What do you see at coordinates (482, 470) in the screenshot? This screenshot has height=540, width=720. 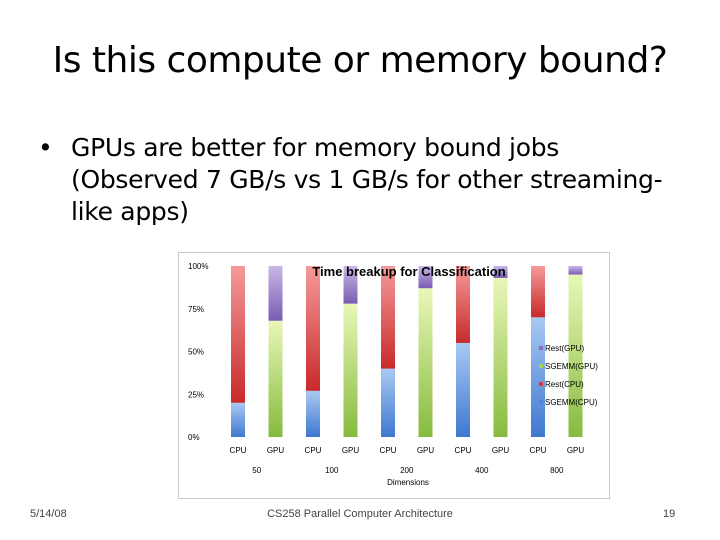 I see `group-label: 400` at bounding box center [482, 470].